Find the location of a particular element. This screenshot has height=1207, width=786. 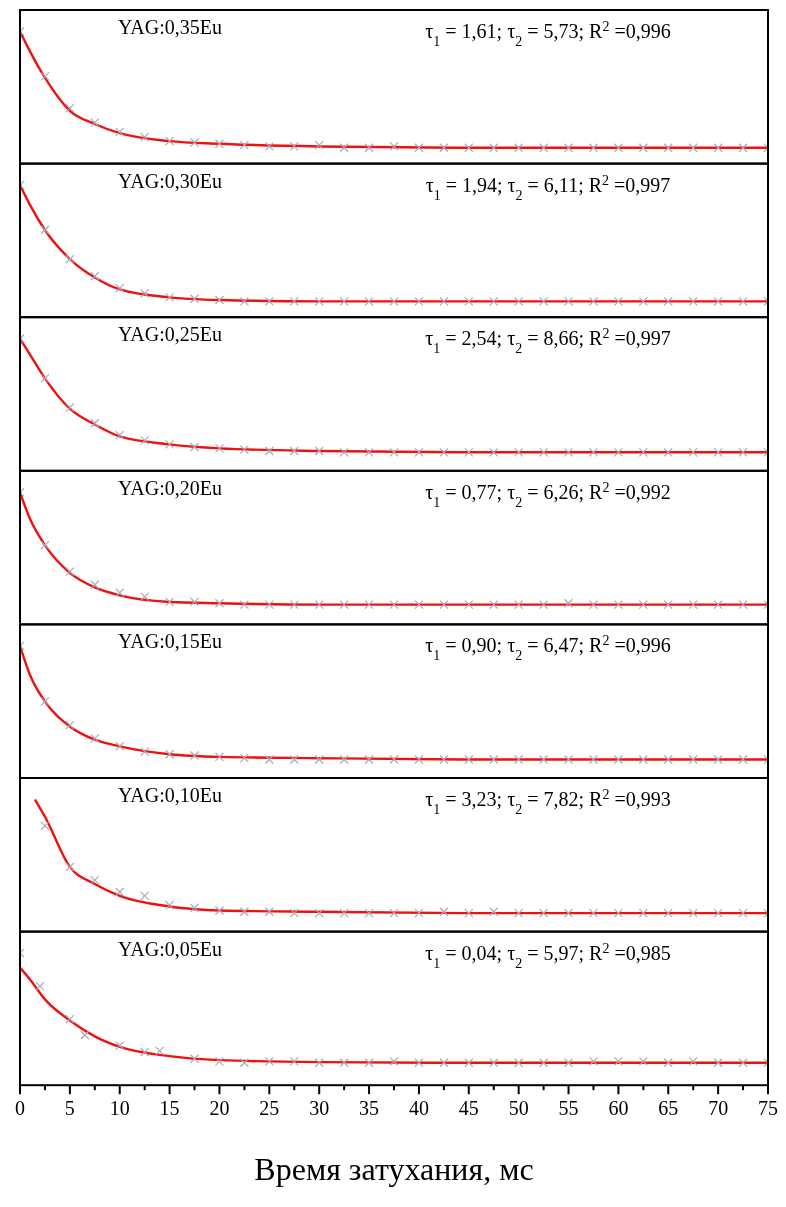

chart-title: YAG:0,20Eu is located at coordinates (170, 487).